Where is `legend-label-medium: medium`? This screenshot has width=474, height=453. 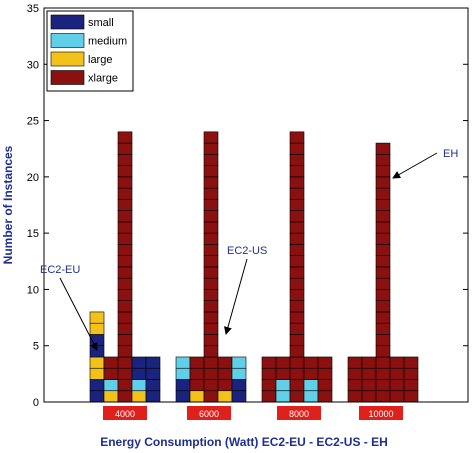 legend-label-medium: medium is located at coordinates (107, 42).